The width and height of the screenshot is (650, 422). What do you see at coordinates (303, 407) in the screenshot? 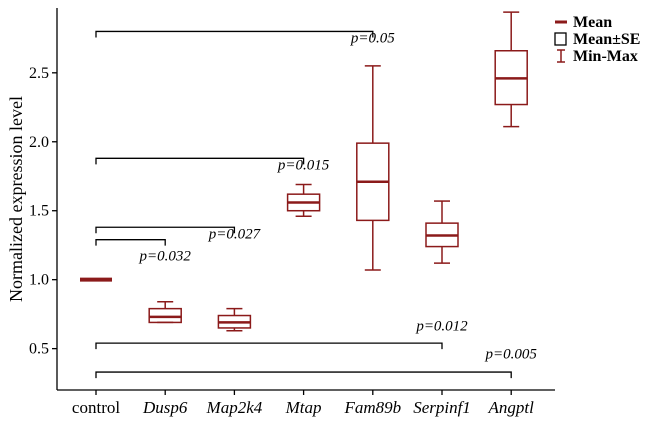
I see `x-category-label: Mtap` at bounding box center [303, 407].